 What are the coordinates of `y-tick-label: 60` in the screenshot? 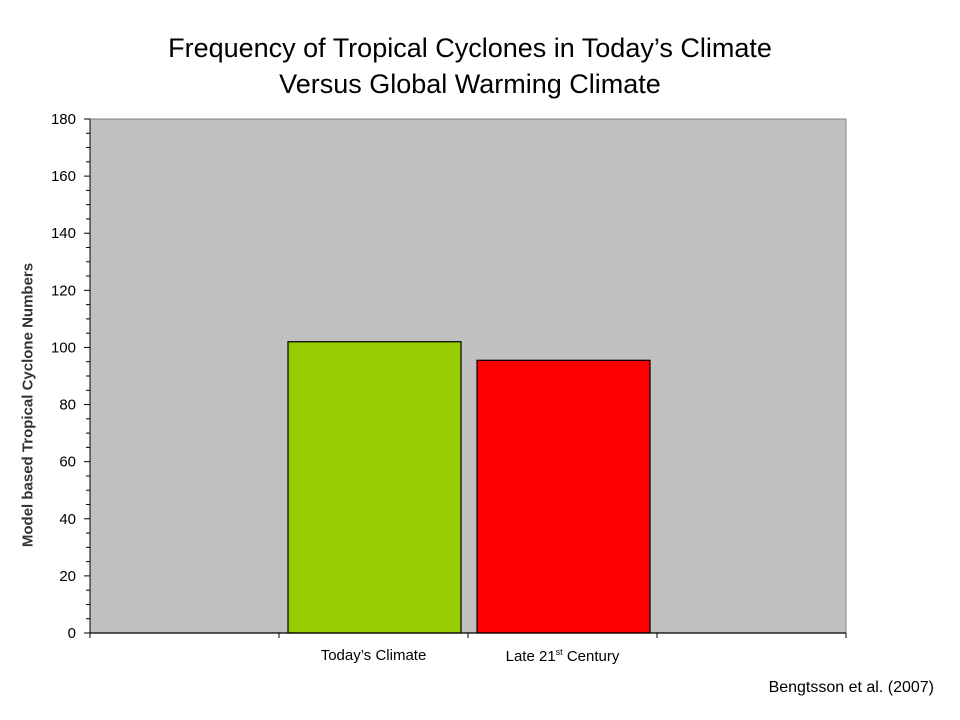 It's located at (67, 462).